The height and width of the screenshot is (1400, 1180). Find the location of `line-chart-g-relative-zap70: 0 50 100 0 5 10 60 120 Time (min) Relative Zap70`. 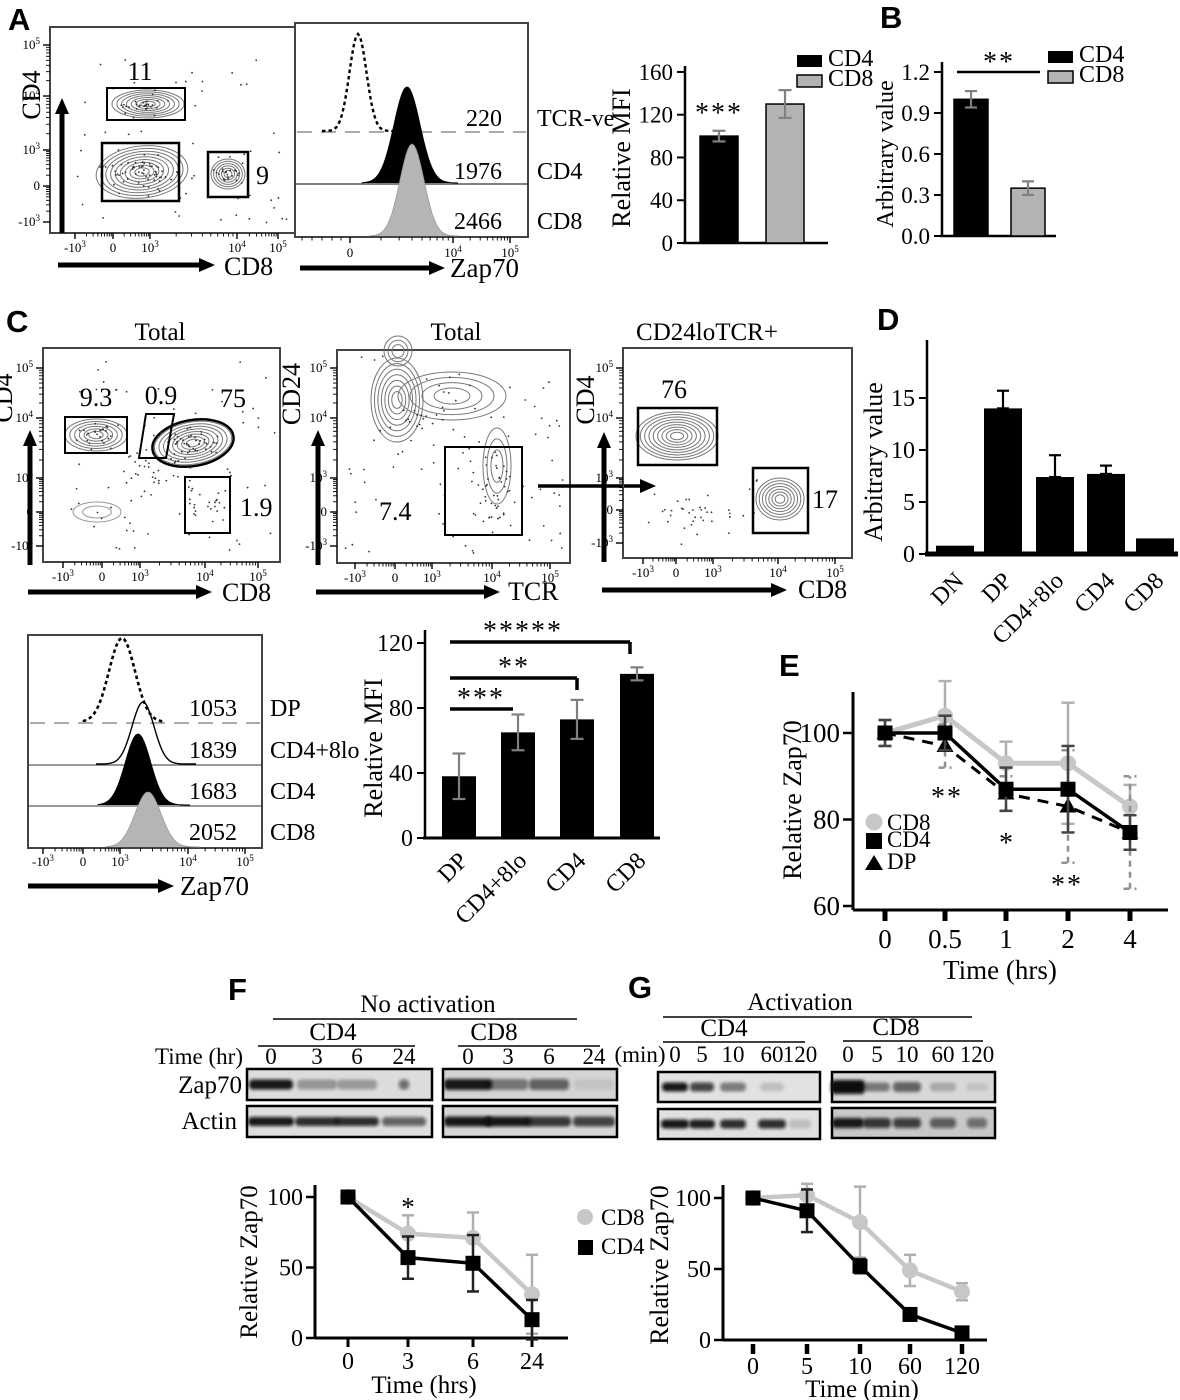

line-chart-g-relative-zap70: 0 50 100 0 5 10 60 120 Time (min) Relative Zap70 is located at coordinates (816, 1291).